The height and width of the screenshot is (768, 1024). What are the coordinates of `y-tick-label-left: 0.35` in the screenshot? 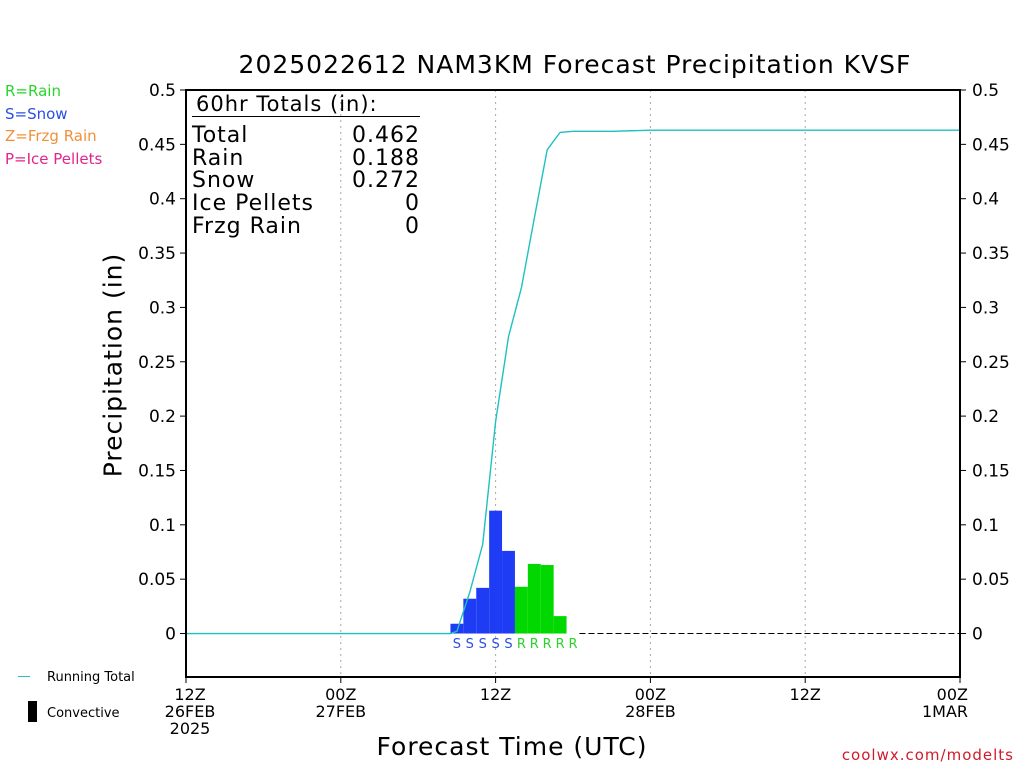 It's located at (157, 254).